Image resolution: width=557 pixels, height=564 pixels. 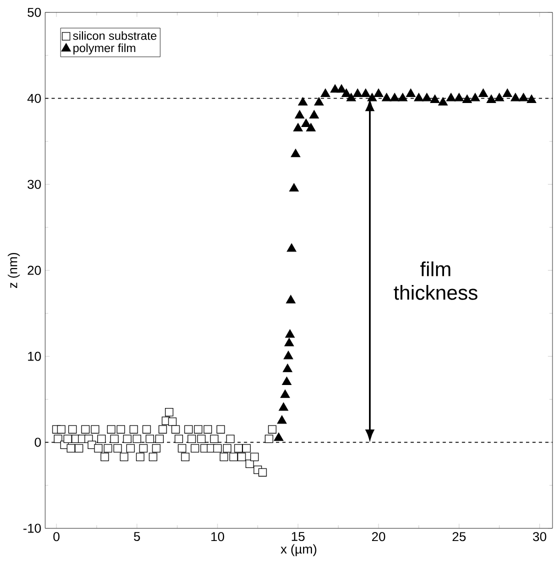 What do you see at coordinates (137, 537) in the screenshot?
I see `x-tick-label: 5` at bounding box center [137, 537].